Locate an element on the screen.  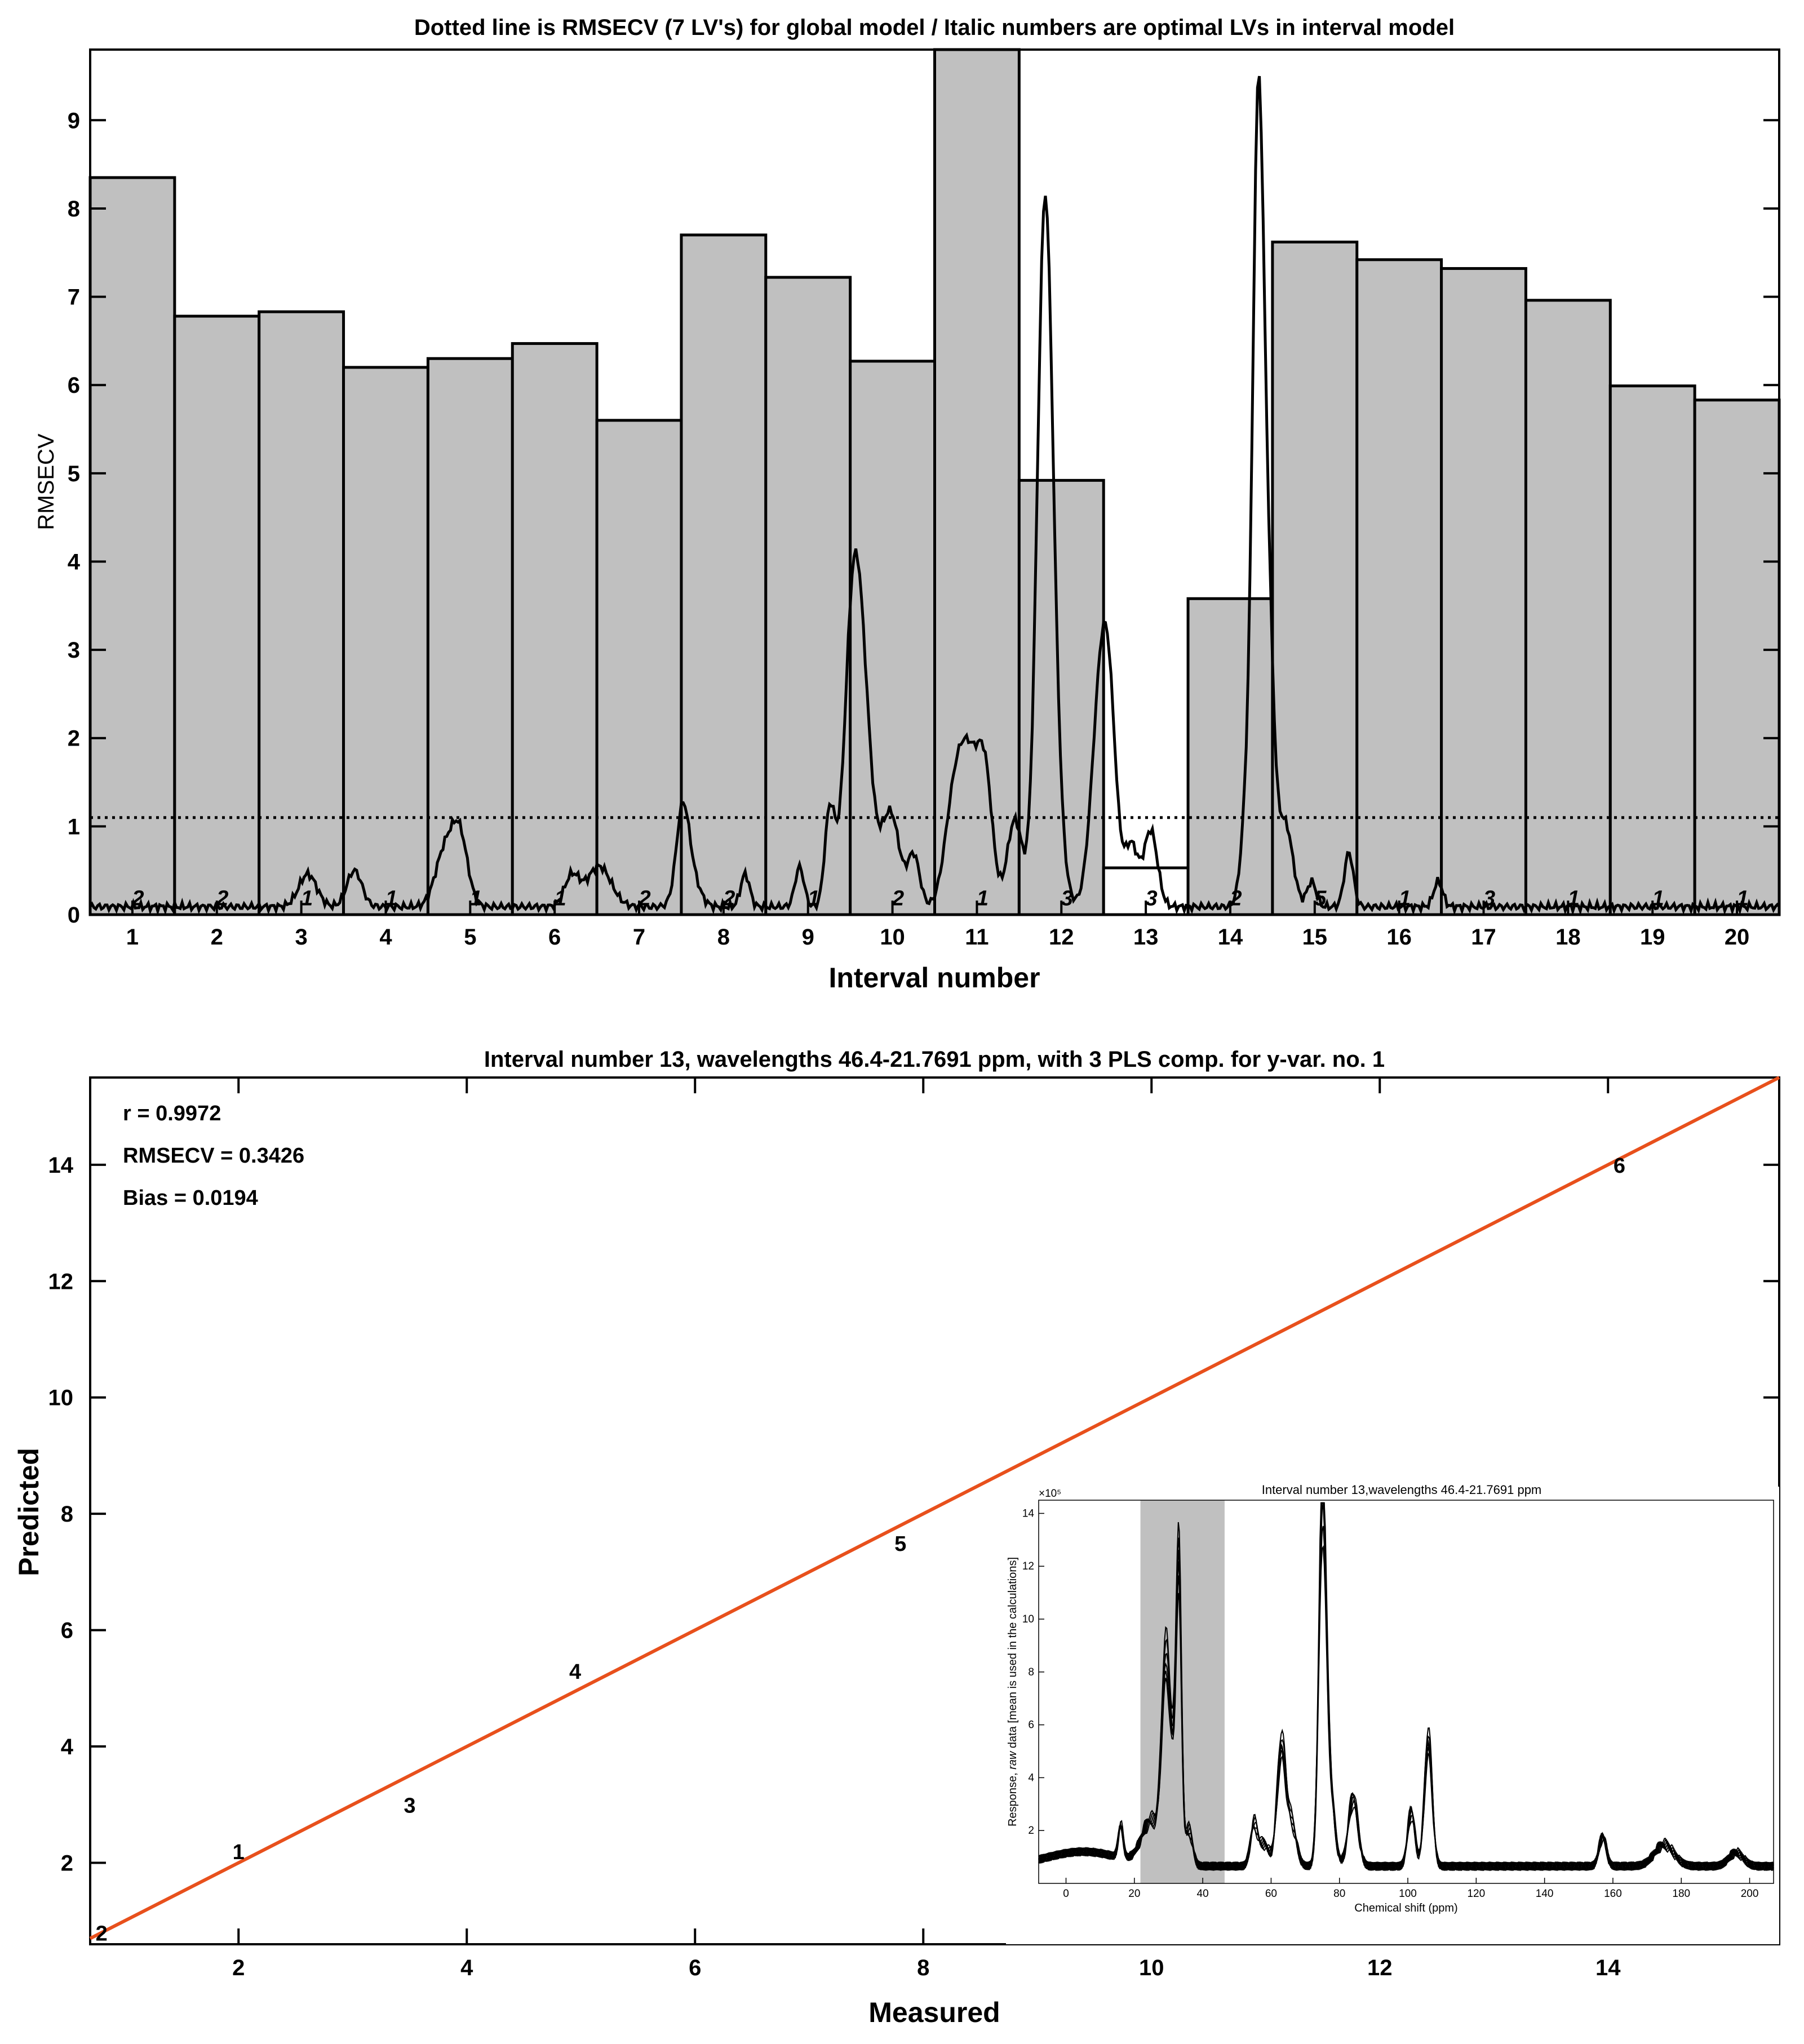
lv-label-interval-10: 2 is located at coordinates (898, 898).